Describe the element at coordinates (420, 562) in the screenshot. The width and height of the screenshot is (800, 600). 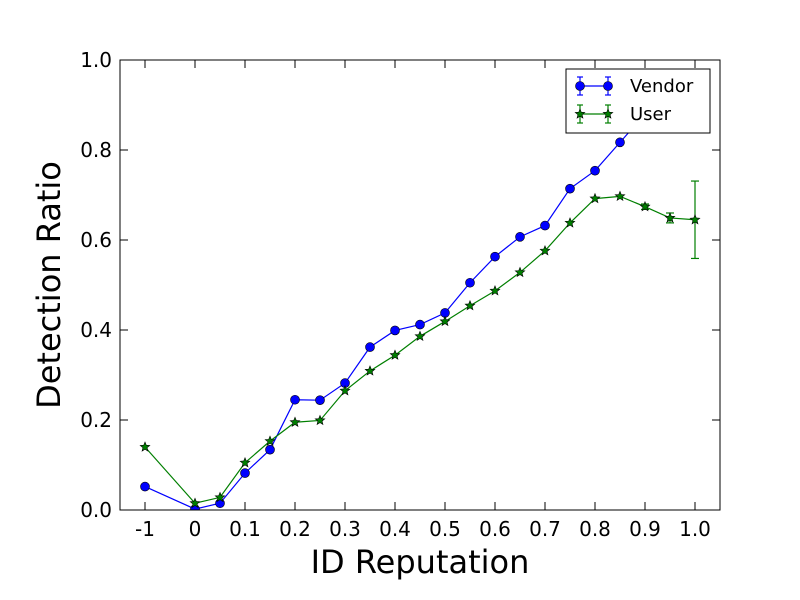
I see `x-axis-title: ID Reputation` at that location.